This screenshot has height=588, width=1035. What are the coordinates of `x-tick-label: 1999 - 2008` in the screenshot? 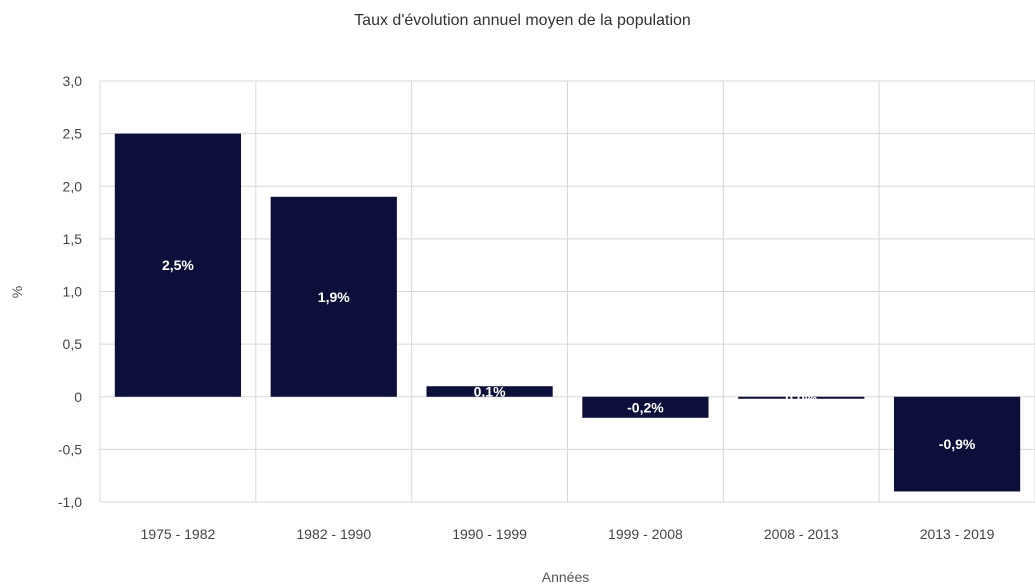 It's located at (645, 534).